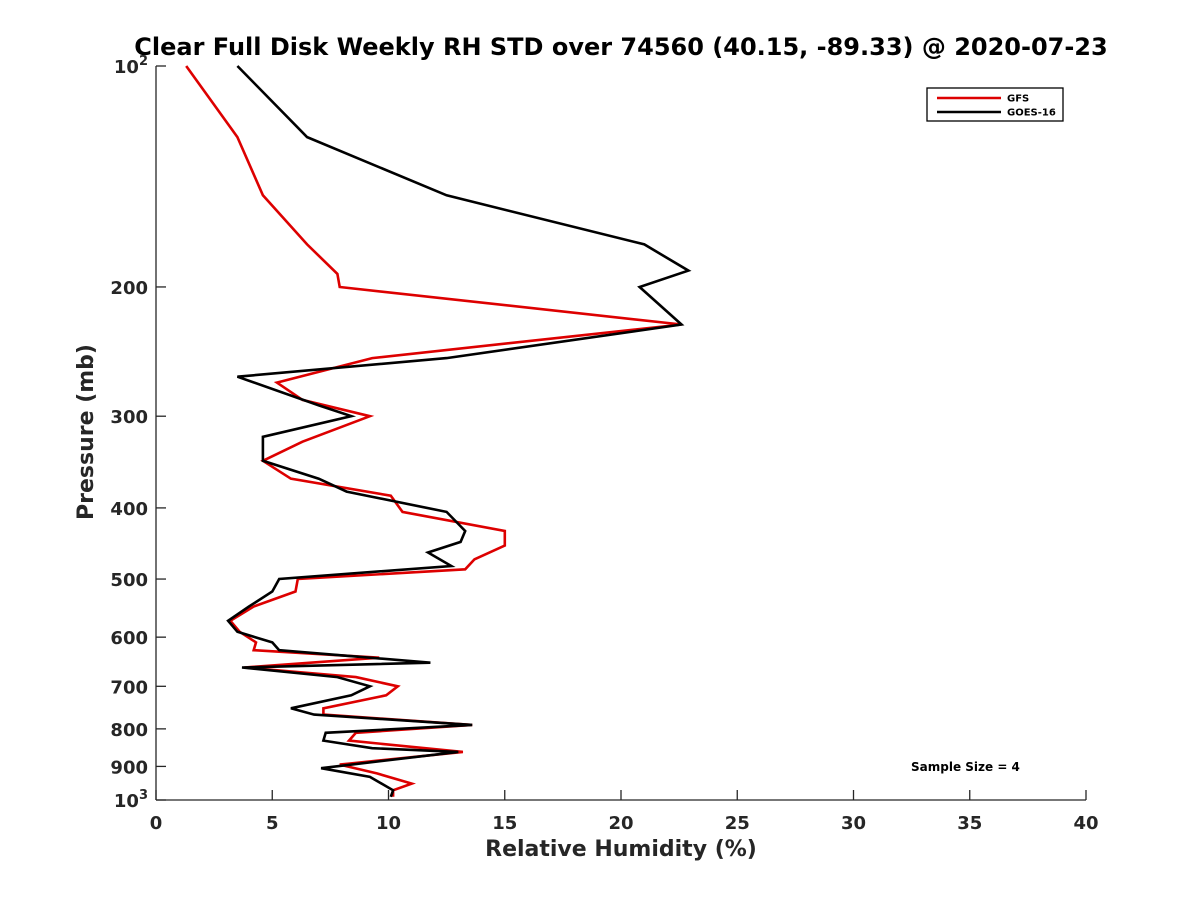 This screenshot has height=904, width=1200. Describe the element at coordinates (156, 823) in the screenshot. I see `x-tick-label: 0` at that location.